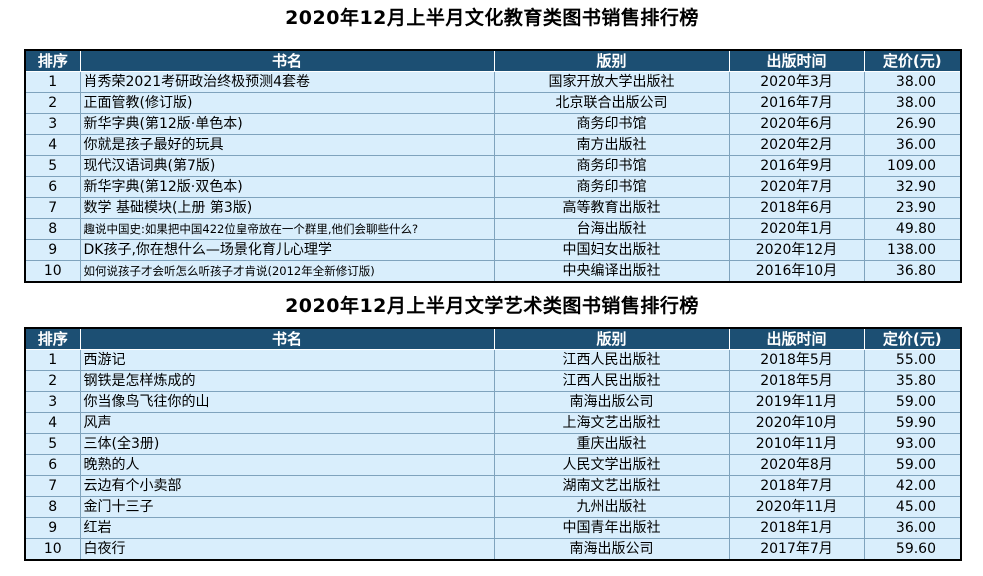  I want to click on price-cell: 55.00, so click(912, 360).